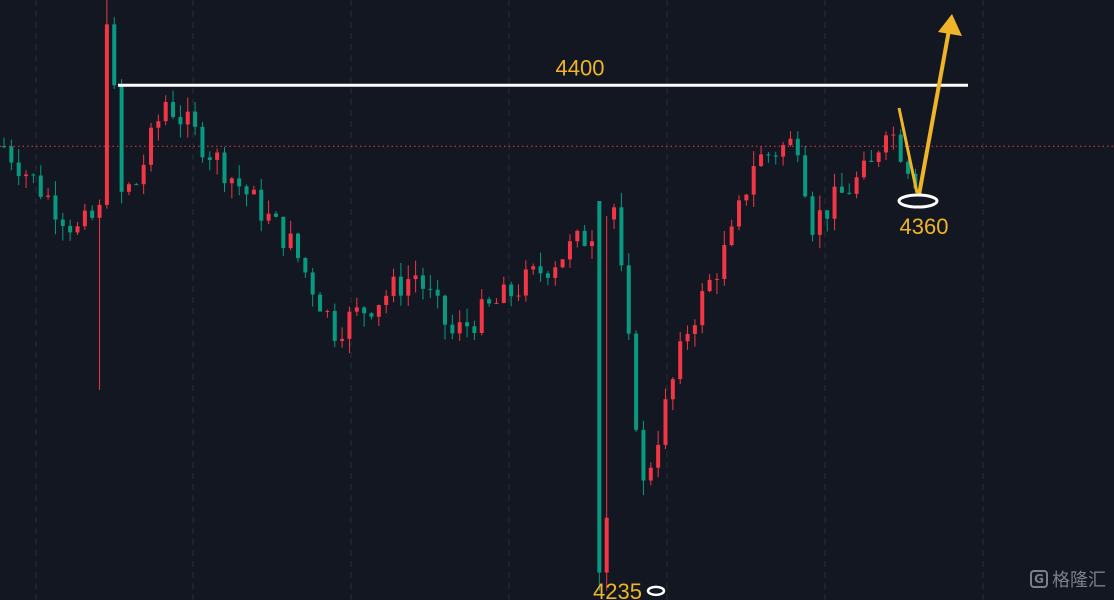 The width and height of the screenshot is (1114, 600). I want to click on recent-low-label: 4235, so click(617, 589).